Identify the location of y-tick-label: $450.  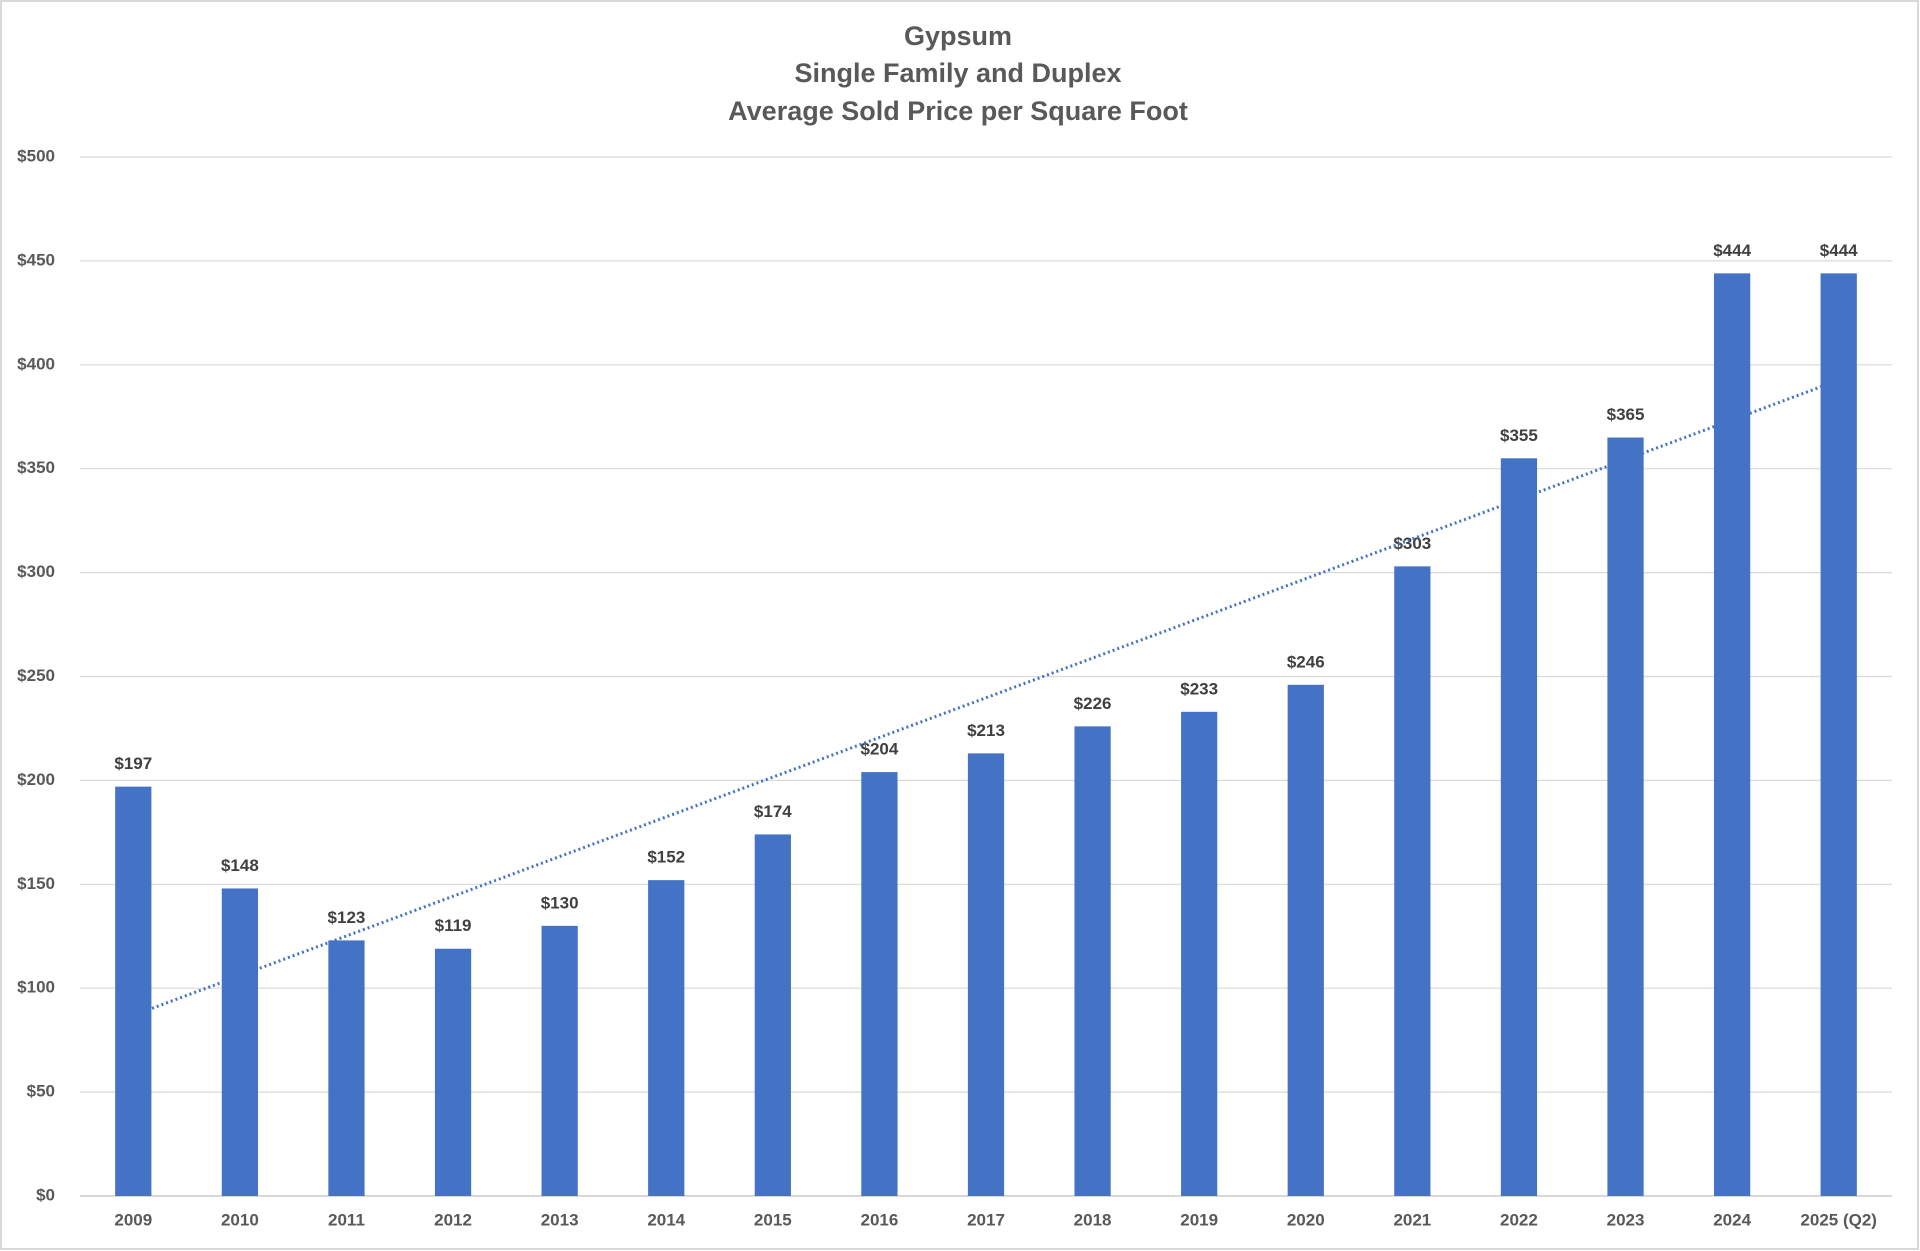
(36, 259).